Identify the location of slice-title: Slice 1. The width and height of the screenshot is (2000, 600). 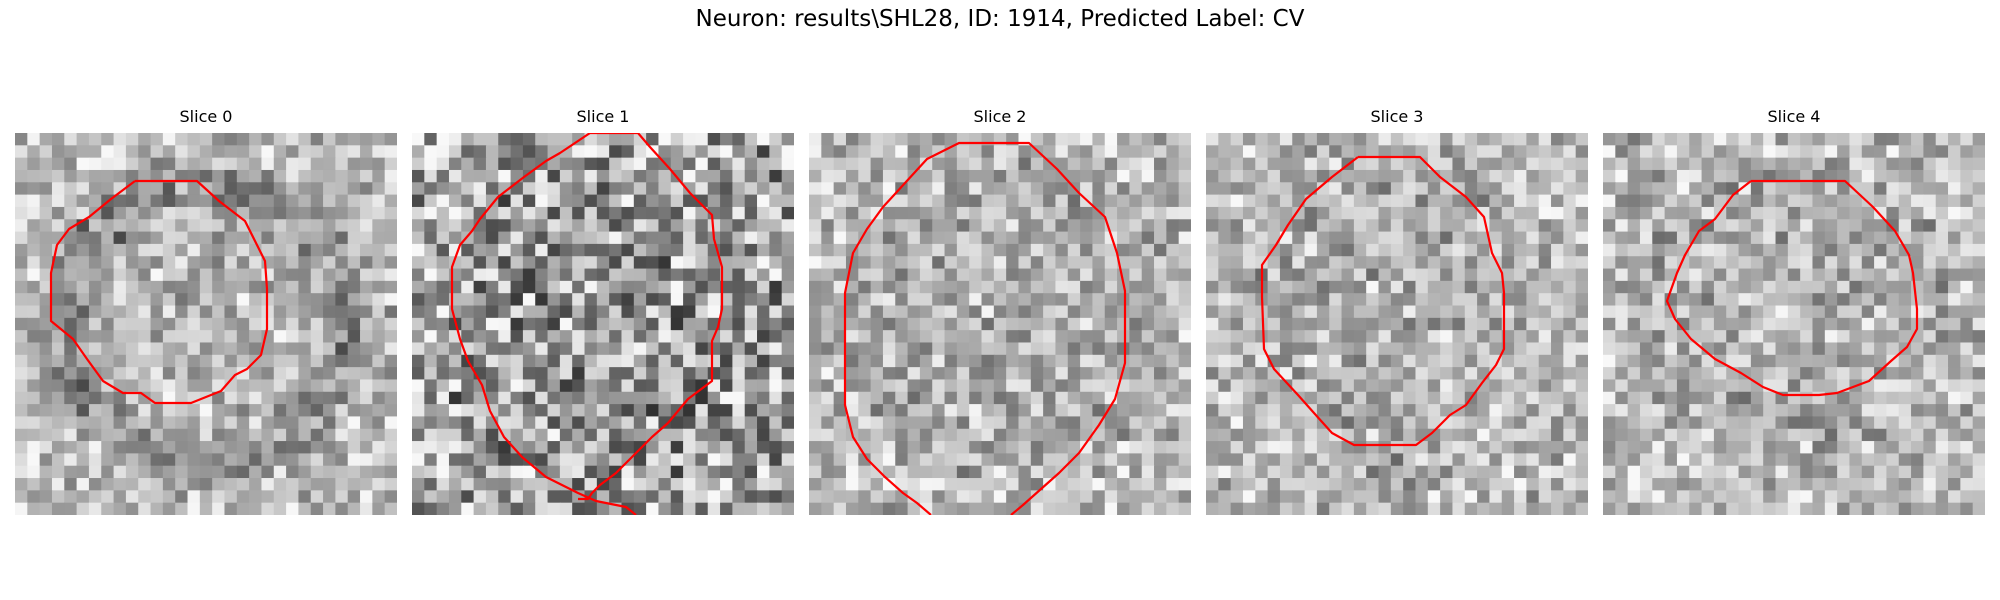
(603, 116).